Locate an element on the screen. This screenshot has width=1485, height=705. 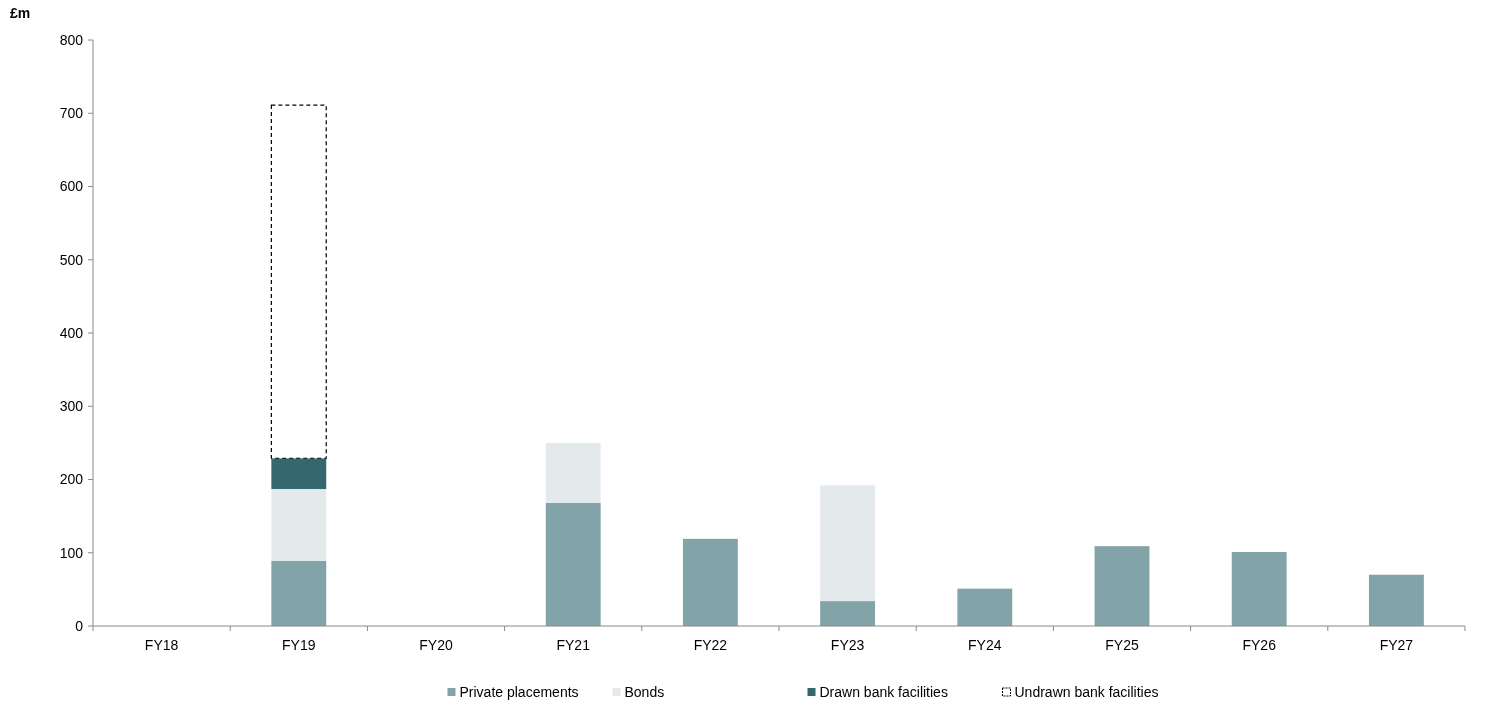
legend-label: Undrawn bank facilities is located at coordinates (1086, 691).